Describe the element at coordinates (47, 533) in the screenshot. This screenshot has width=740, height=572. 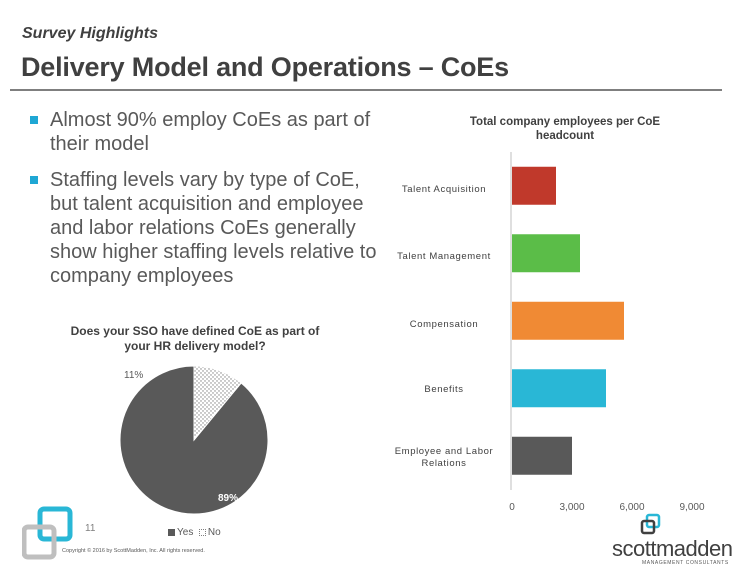
I see `logo-squares-icon` at that location.